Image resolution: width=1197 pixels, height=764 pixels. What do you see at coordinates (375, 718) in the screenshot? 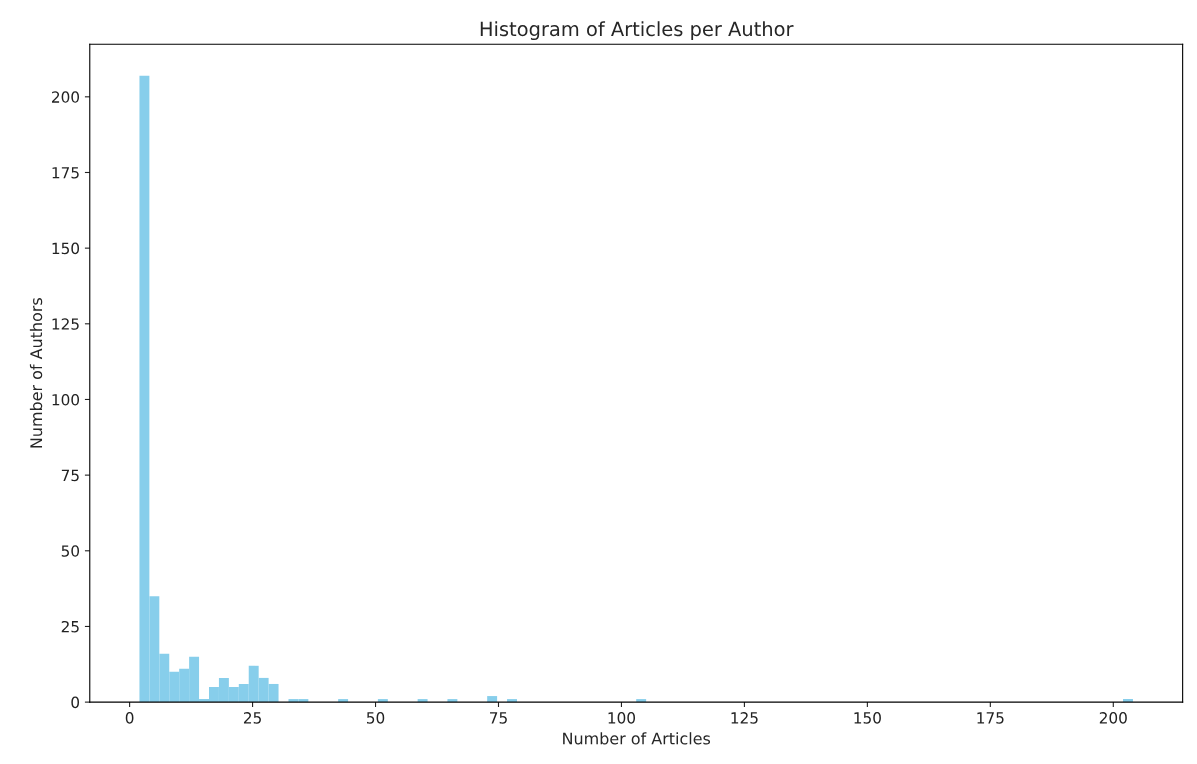
I see `x-tick-label: 50` at bounding box center [375, 718].